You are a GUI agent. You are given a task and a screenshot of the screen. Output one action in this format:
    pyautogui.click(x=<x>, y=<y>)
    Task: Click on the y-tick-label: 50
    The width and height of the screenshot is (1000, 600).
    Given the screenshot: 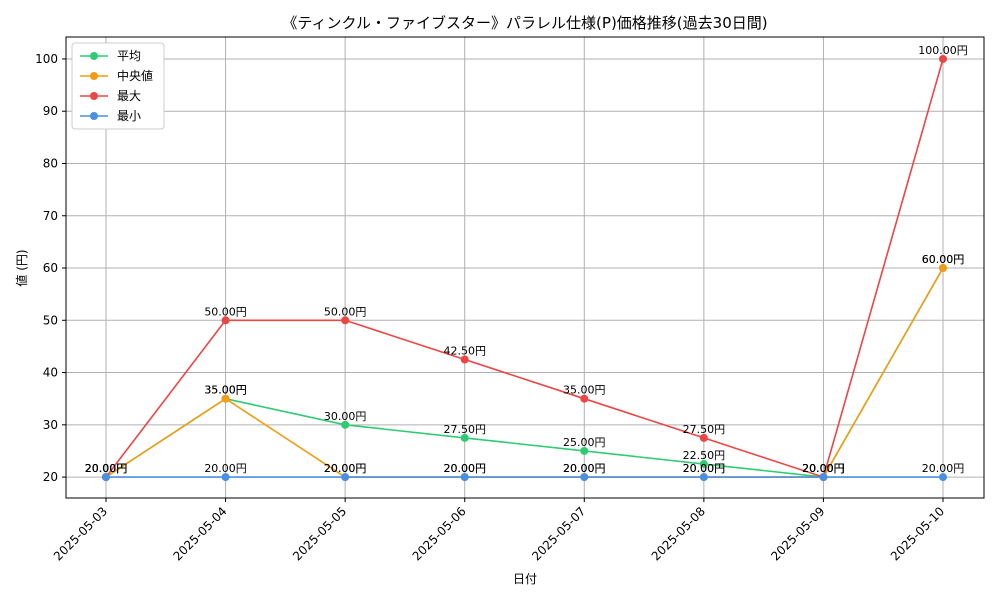 What is the action you would take?
    pyautogui.click(x=50, y=320)
    